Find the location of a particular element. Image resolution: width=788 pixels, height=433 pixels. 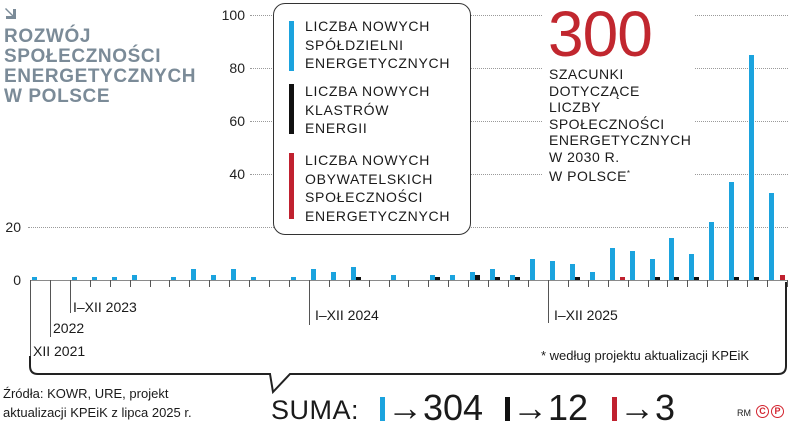

legend-item-clusters: LICZBA NOWYCH KLASTRÓW ENERGII is located at coordinates (367, 110).